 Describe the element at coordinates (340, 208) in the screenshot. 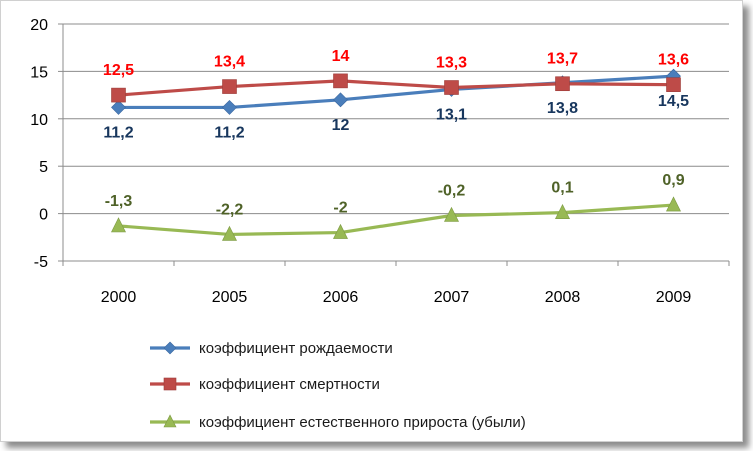

I see `data-label: -2` at that location.